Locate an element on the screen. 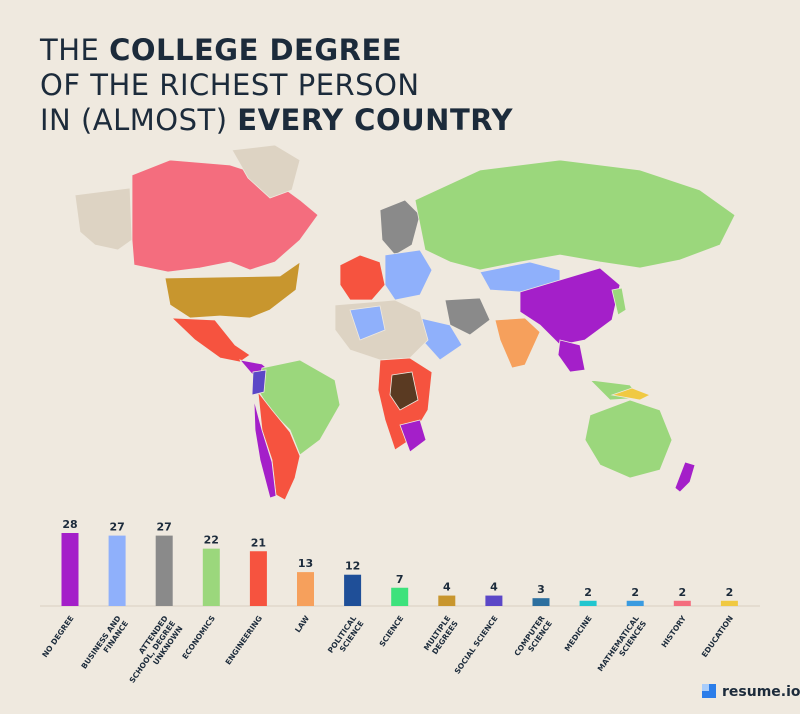 The height and width of the screenshot is (714, 800). chart-title-line: THE COLLEGE DEGREE is located at coordinates (220, 50).